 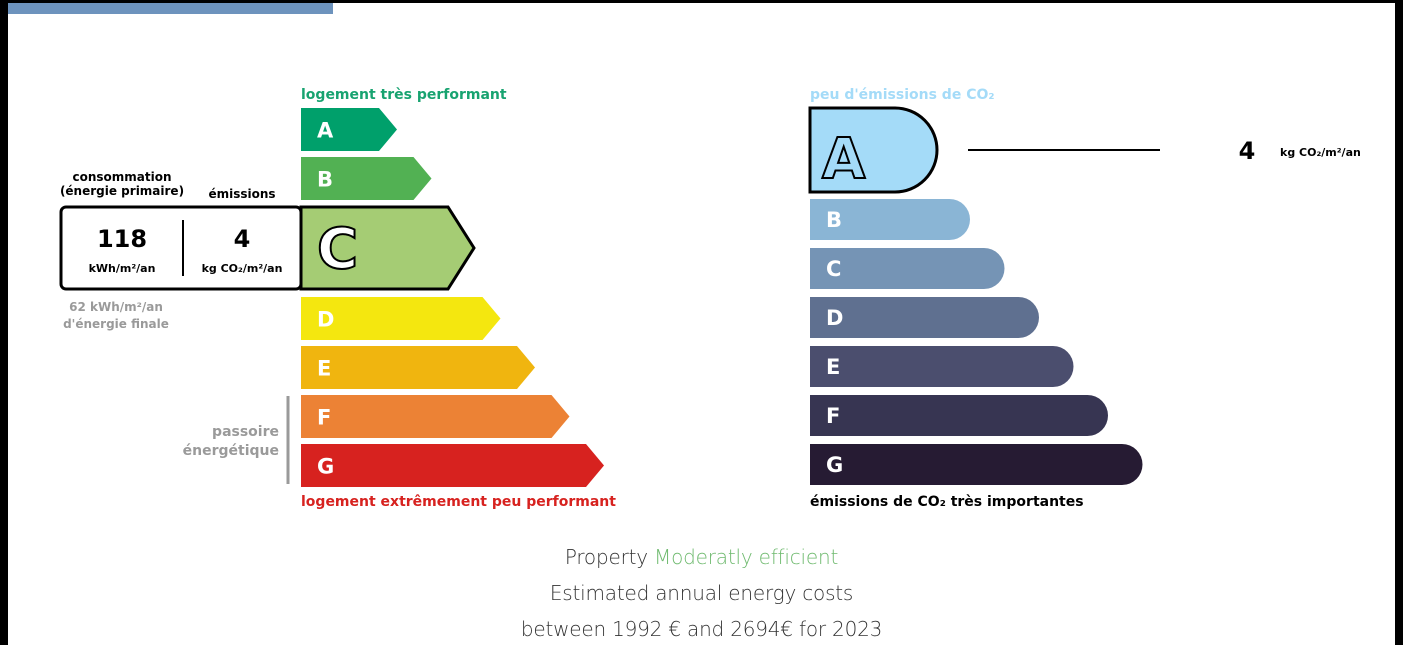 I want to click on energy-bar-label-c: C, so click(x=337, y=249).